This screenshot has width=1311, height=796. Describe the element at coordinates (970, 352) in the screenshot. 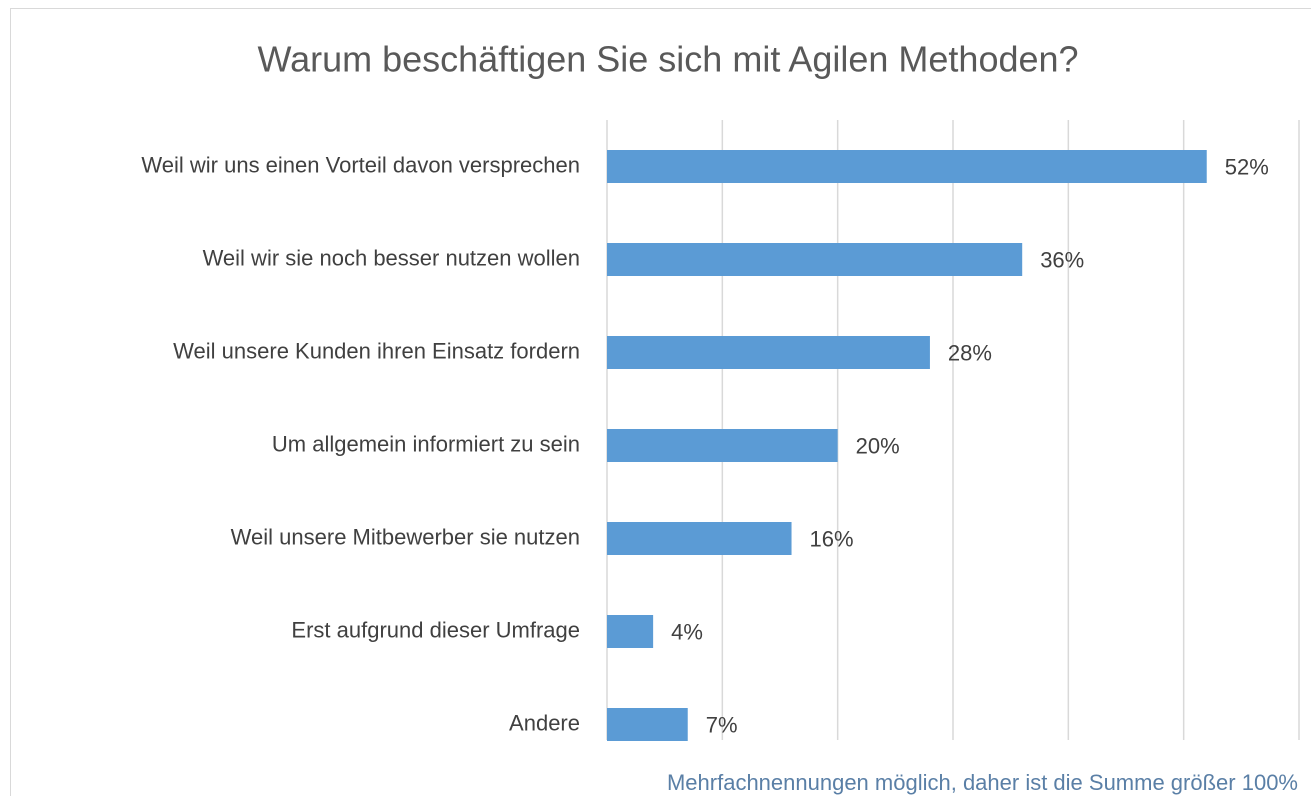

I see `value-label: 28%` at that location.